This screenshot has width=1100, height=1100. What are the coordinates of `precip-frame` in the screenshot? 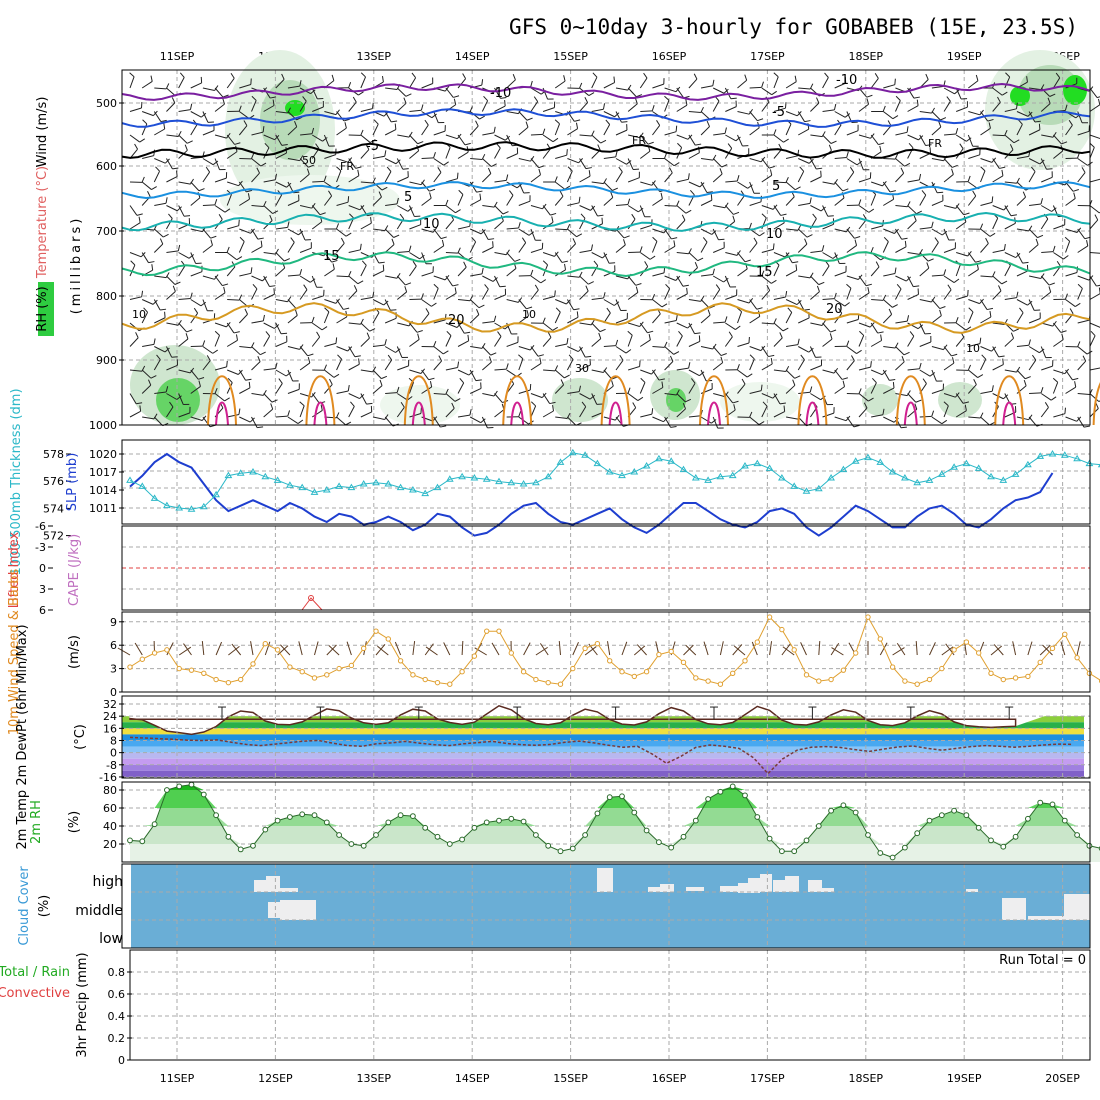 It's located at (610, 1005).